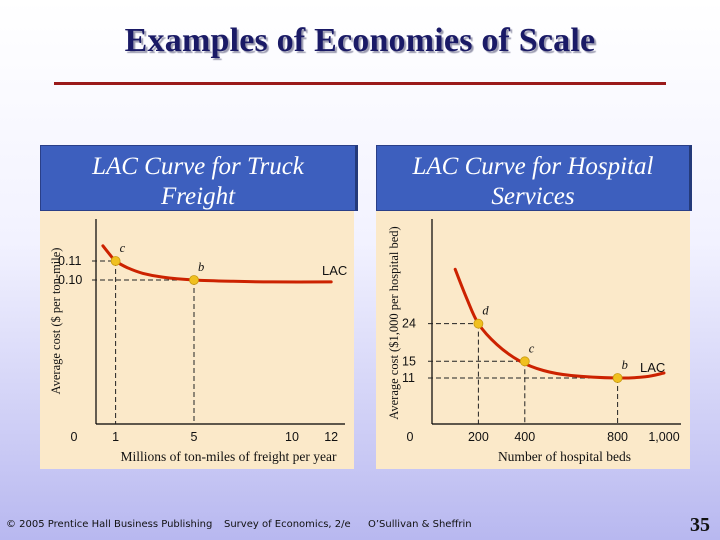 This screenshot has height=540, width=720. I want to click on footer-publisher: © 2005 Prentice Hall Business Publishing, so click(109, 524).